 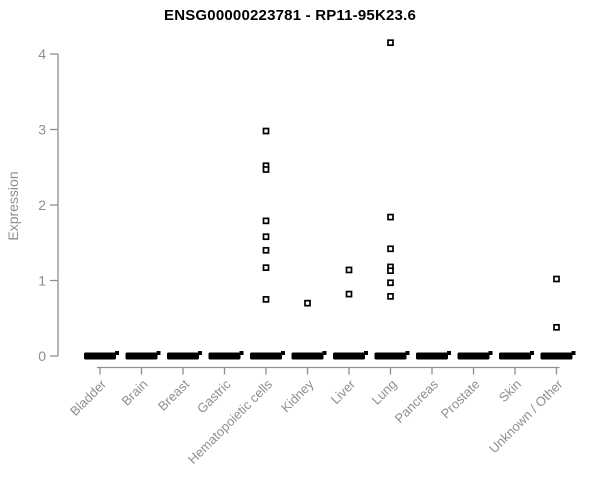 What do you see at coordinates (384, 392) in the screenshot?
I see `x-tick-label: Lung` at bounding box center [384, 392].